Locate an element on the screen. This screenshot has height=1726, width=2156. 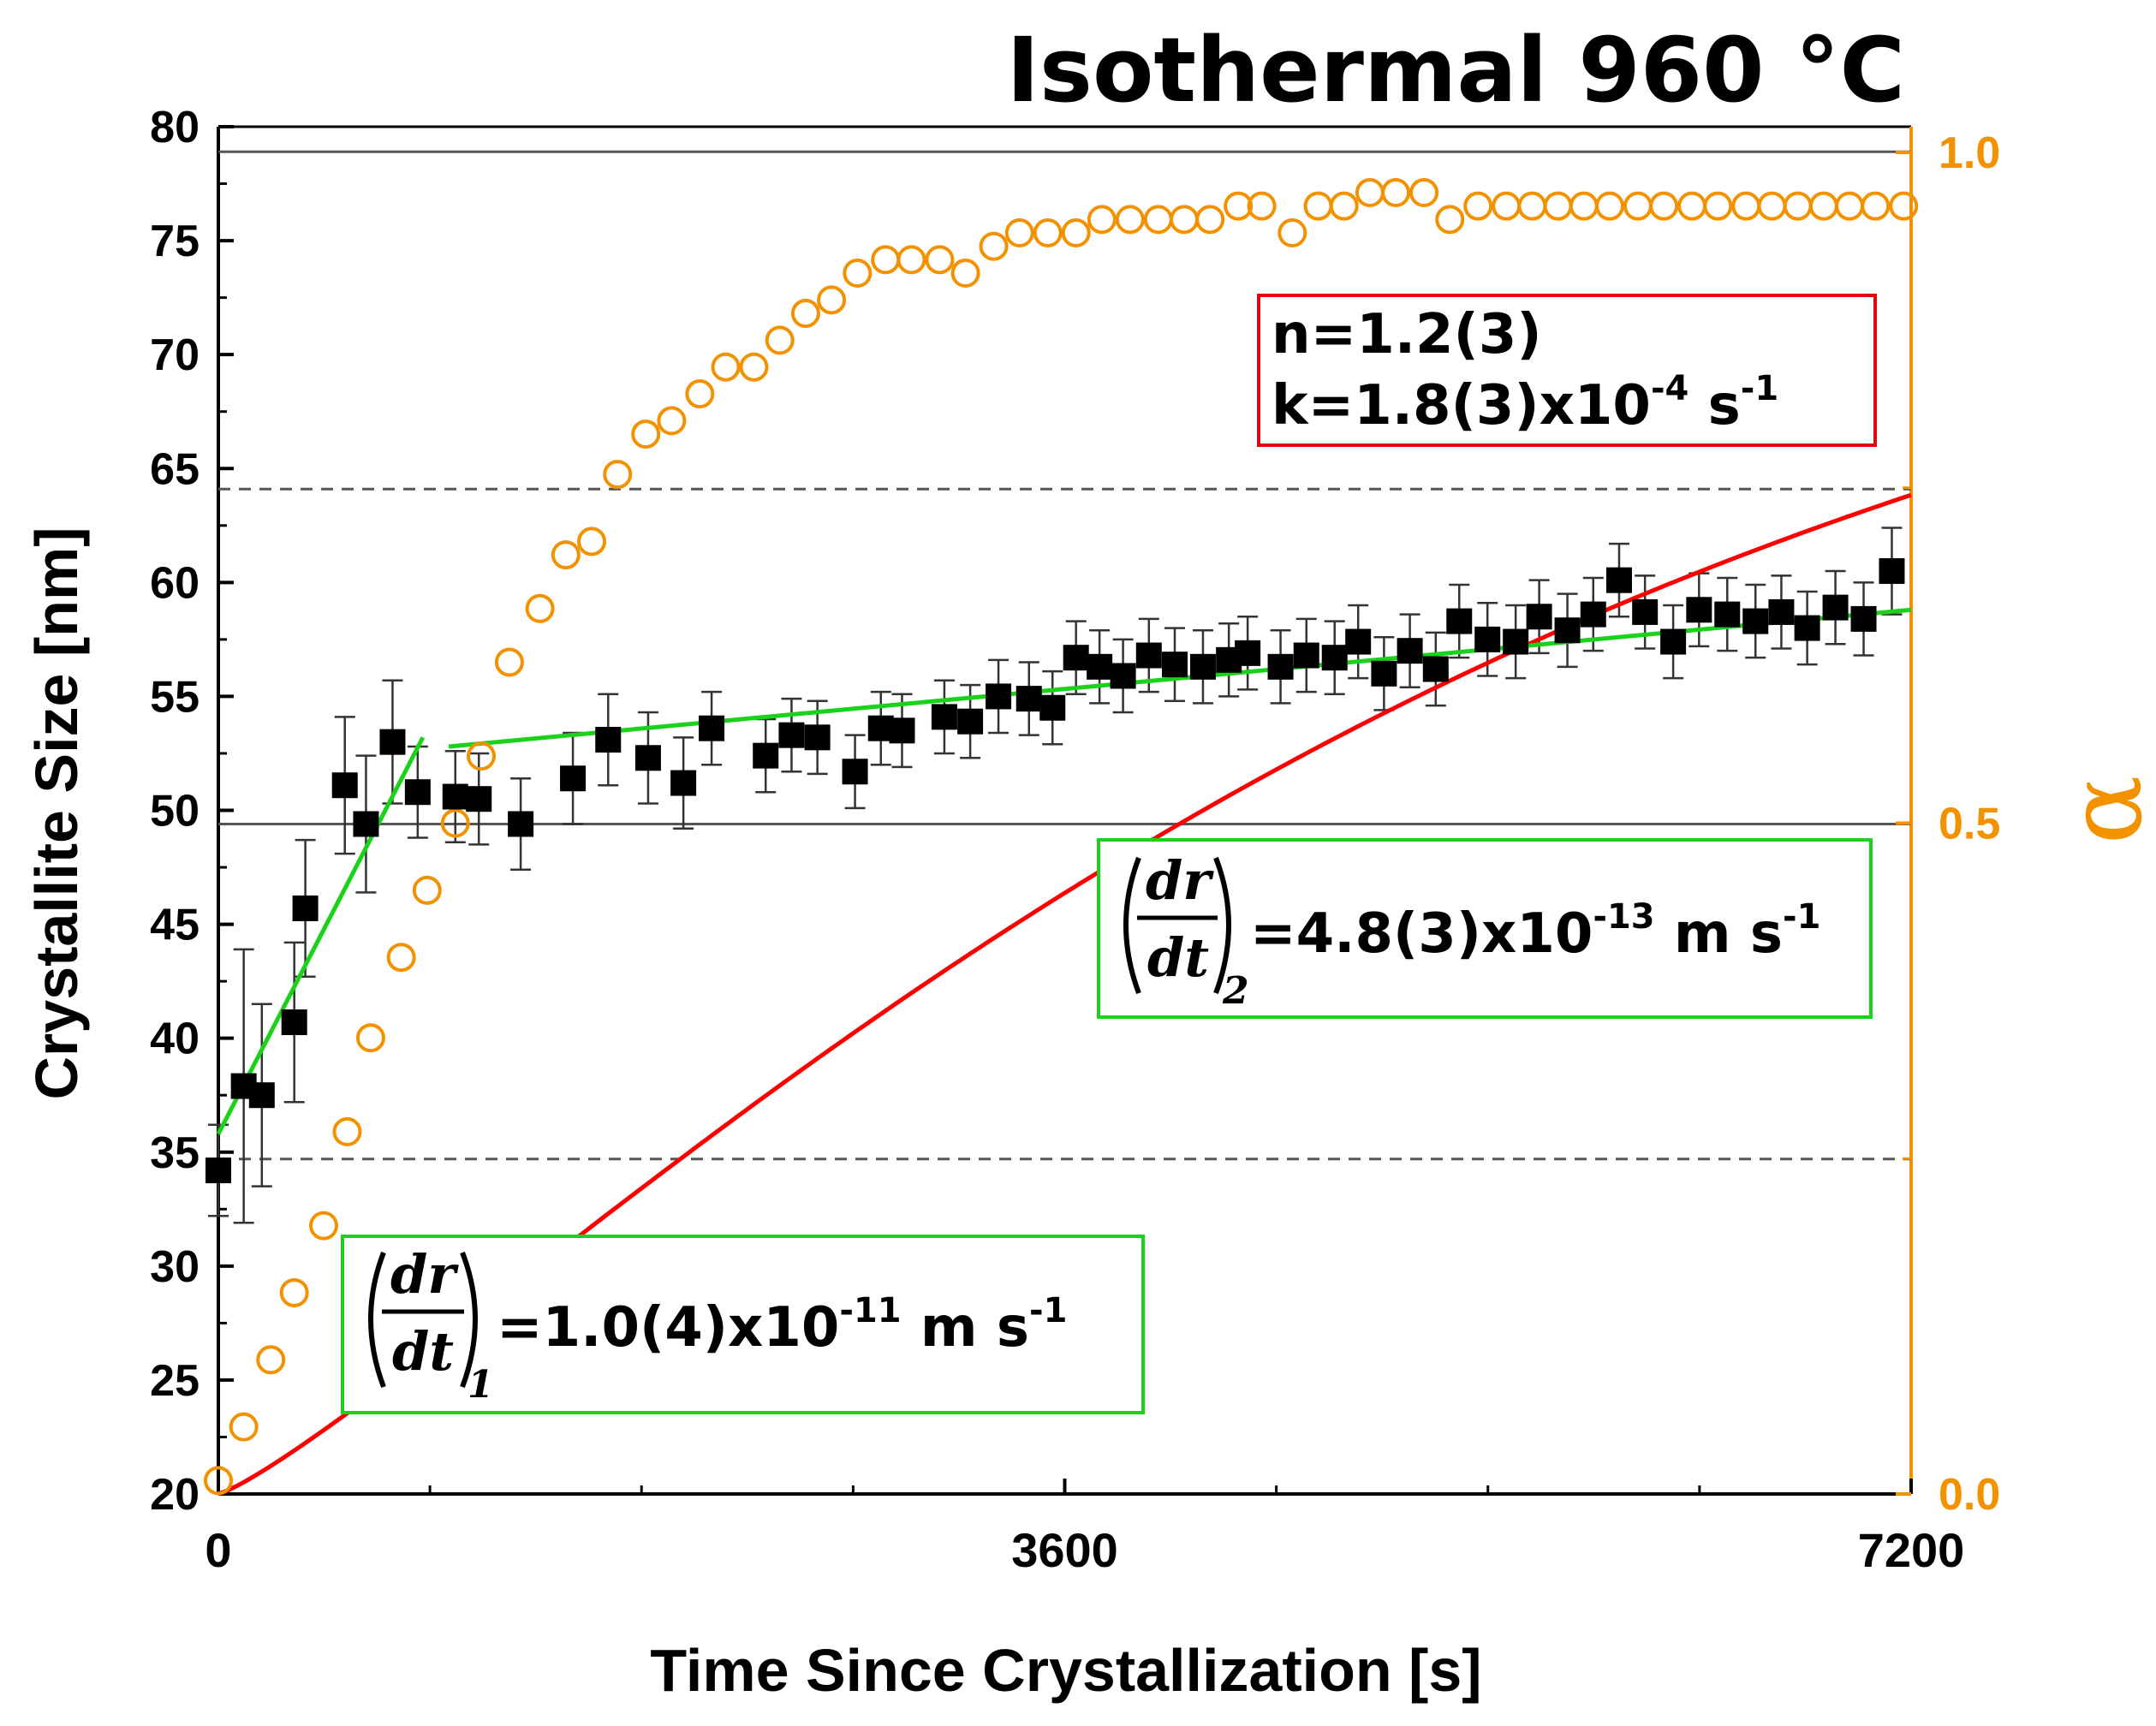
rate1-value-text: =1.0(4)x10-11 m s-1 is located at coordinates (782, 1325).